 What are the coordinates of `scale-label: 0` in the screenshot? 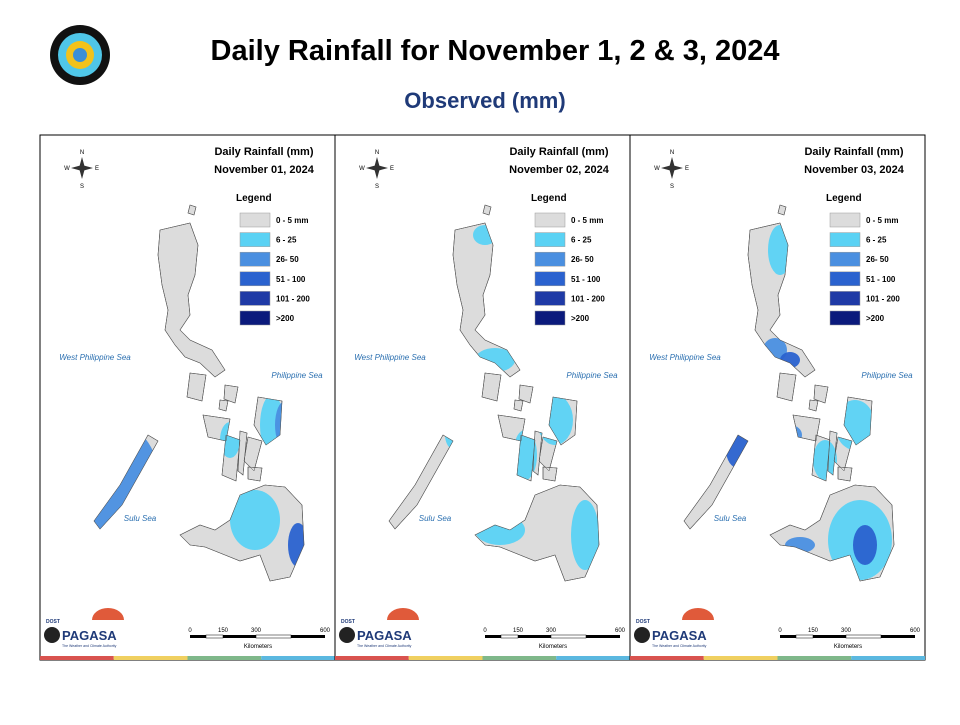 It's located at (780, 631).